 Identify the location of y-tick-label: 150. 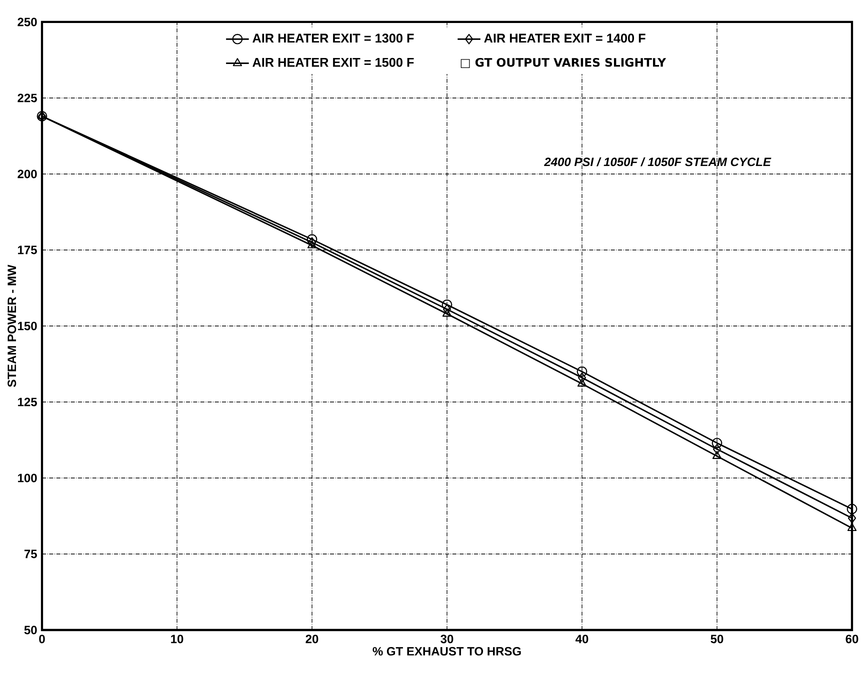
(27, 326).